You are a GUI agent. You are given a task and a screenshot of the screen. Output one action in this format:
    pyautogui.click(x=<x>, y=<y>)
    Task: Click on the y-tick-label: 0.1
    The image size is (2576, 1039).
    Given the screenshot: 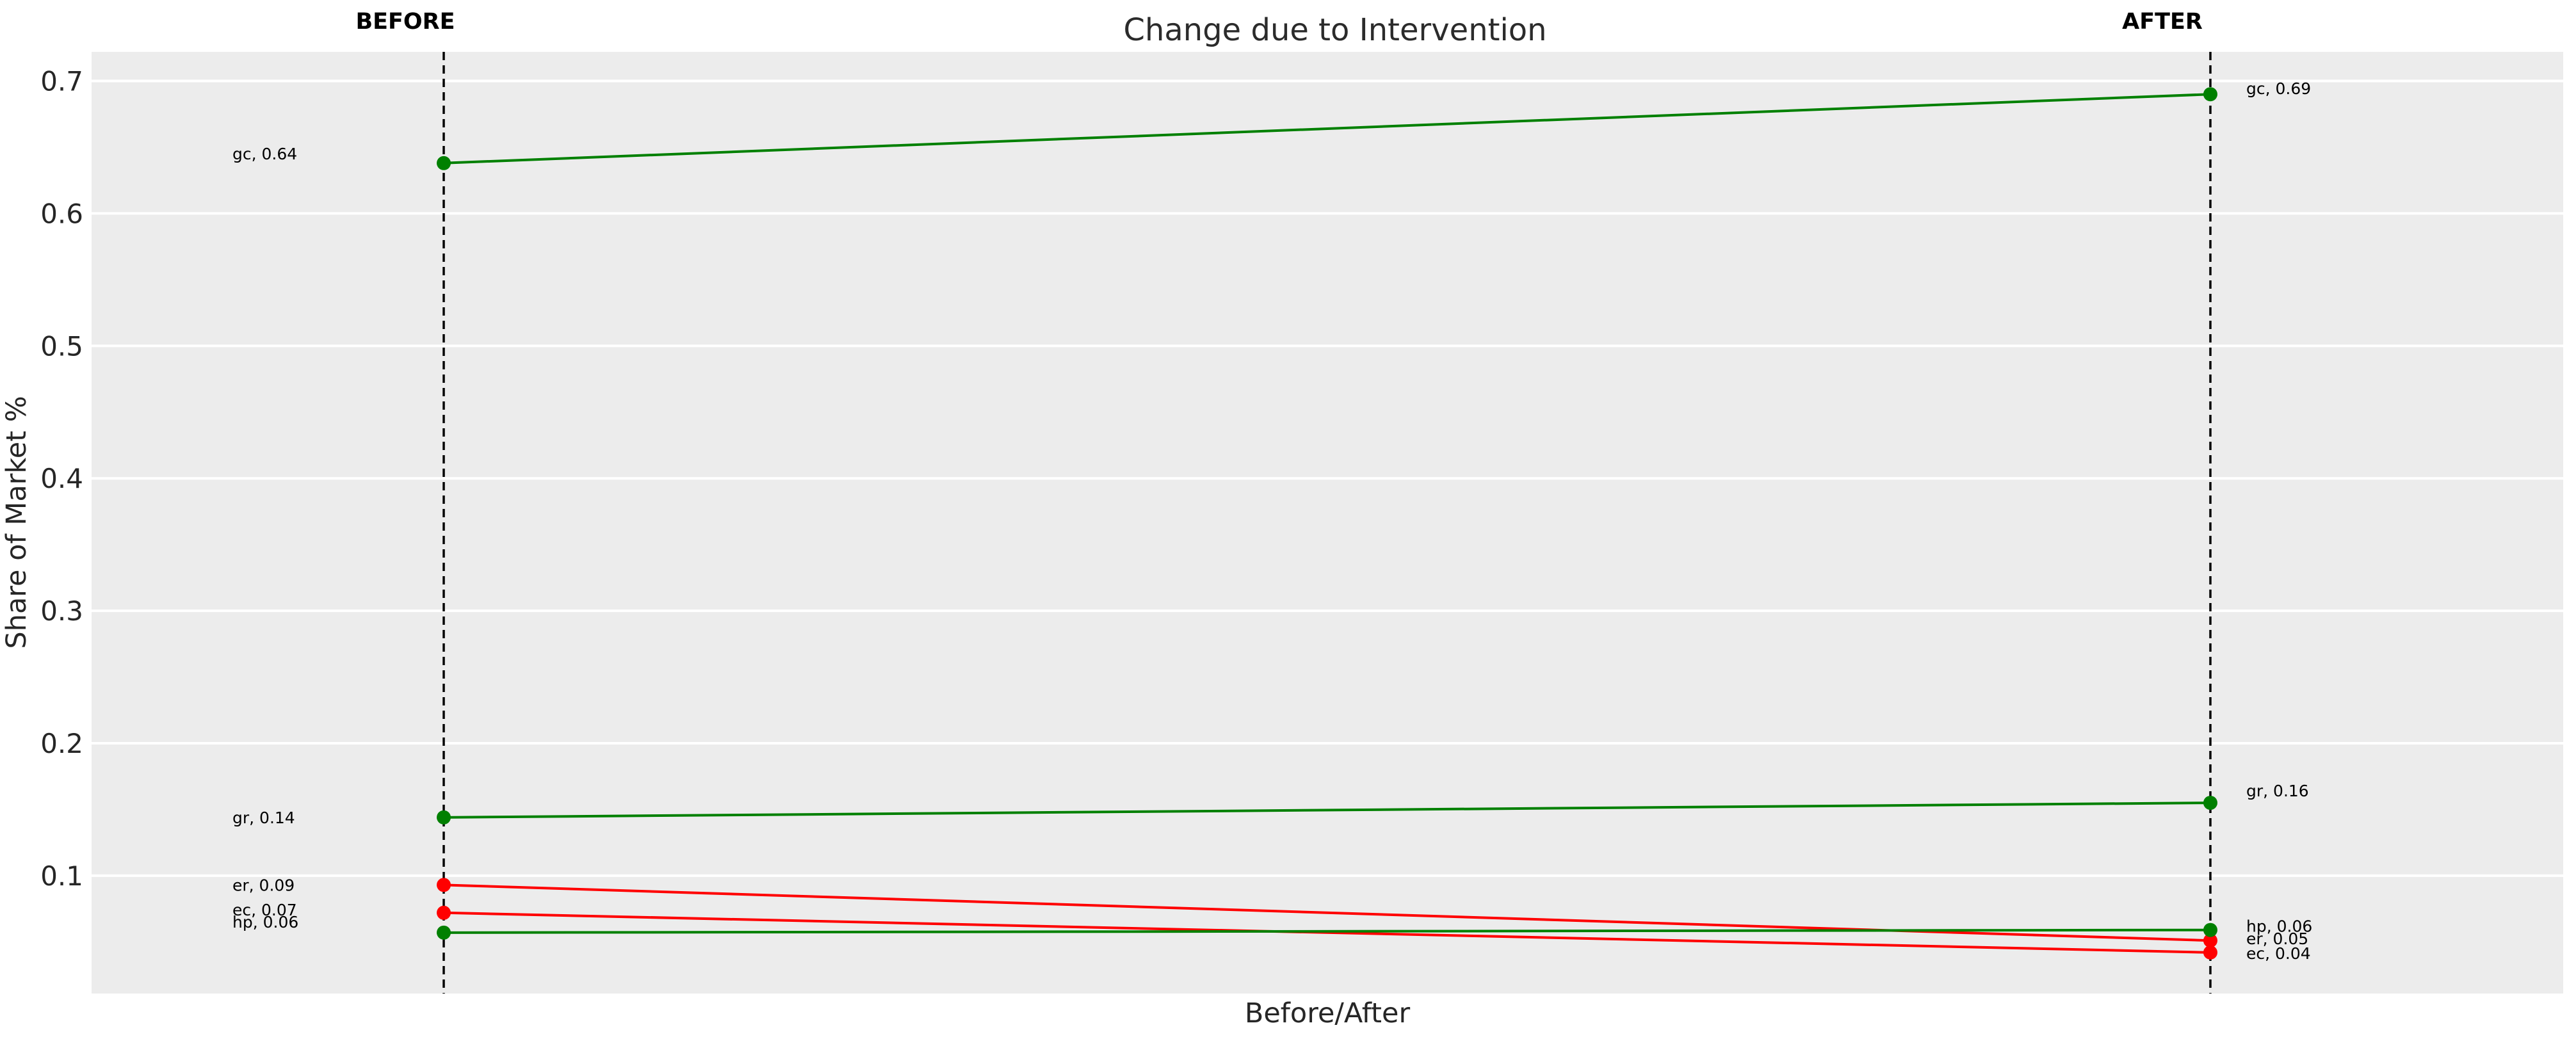 What is the action you would take?
    pyautogui.click(x=61, y=876)
    